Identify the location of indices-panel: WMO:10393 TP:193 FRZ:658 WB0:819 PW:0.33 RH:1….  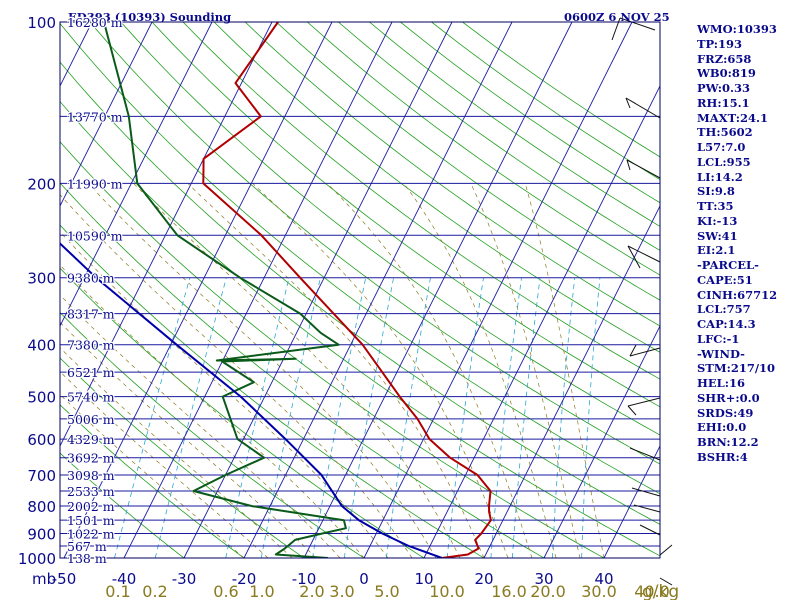
(747, 243).